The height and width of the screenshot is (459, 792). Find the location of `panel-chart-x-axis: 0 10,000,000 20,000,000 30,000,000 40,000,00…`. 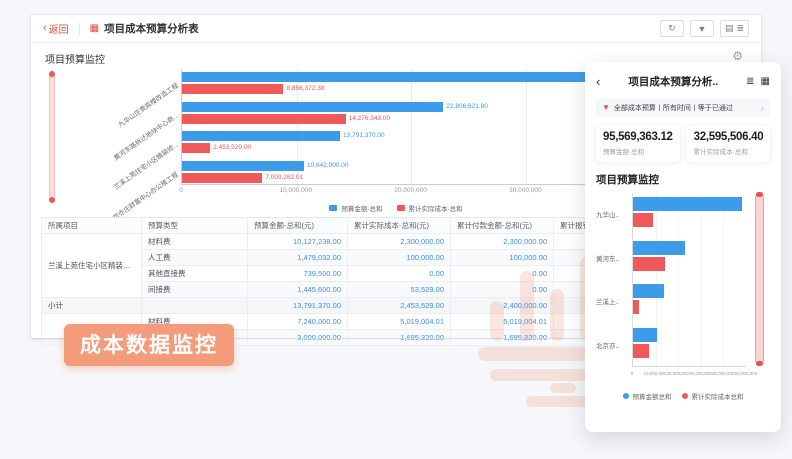

panel-chart-x-axis: 0 10,000,000 20,000,000 30,000,000 40,000,00… is located at coordinates (694, 375).